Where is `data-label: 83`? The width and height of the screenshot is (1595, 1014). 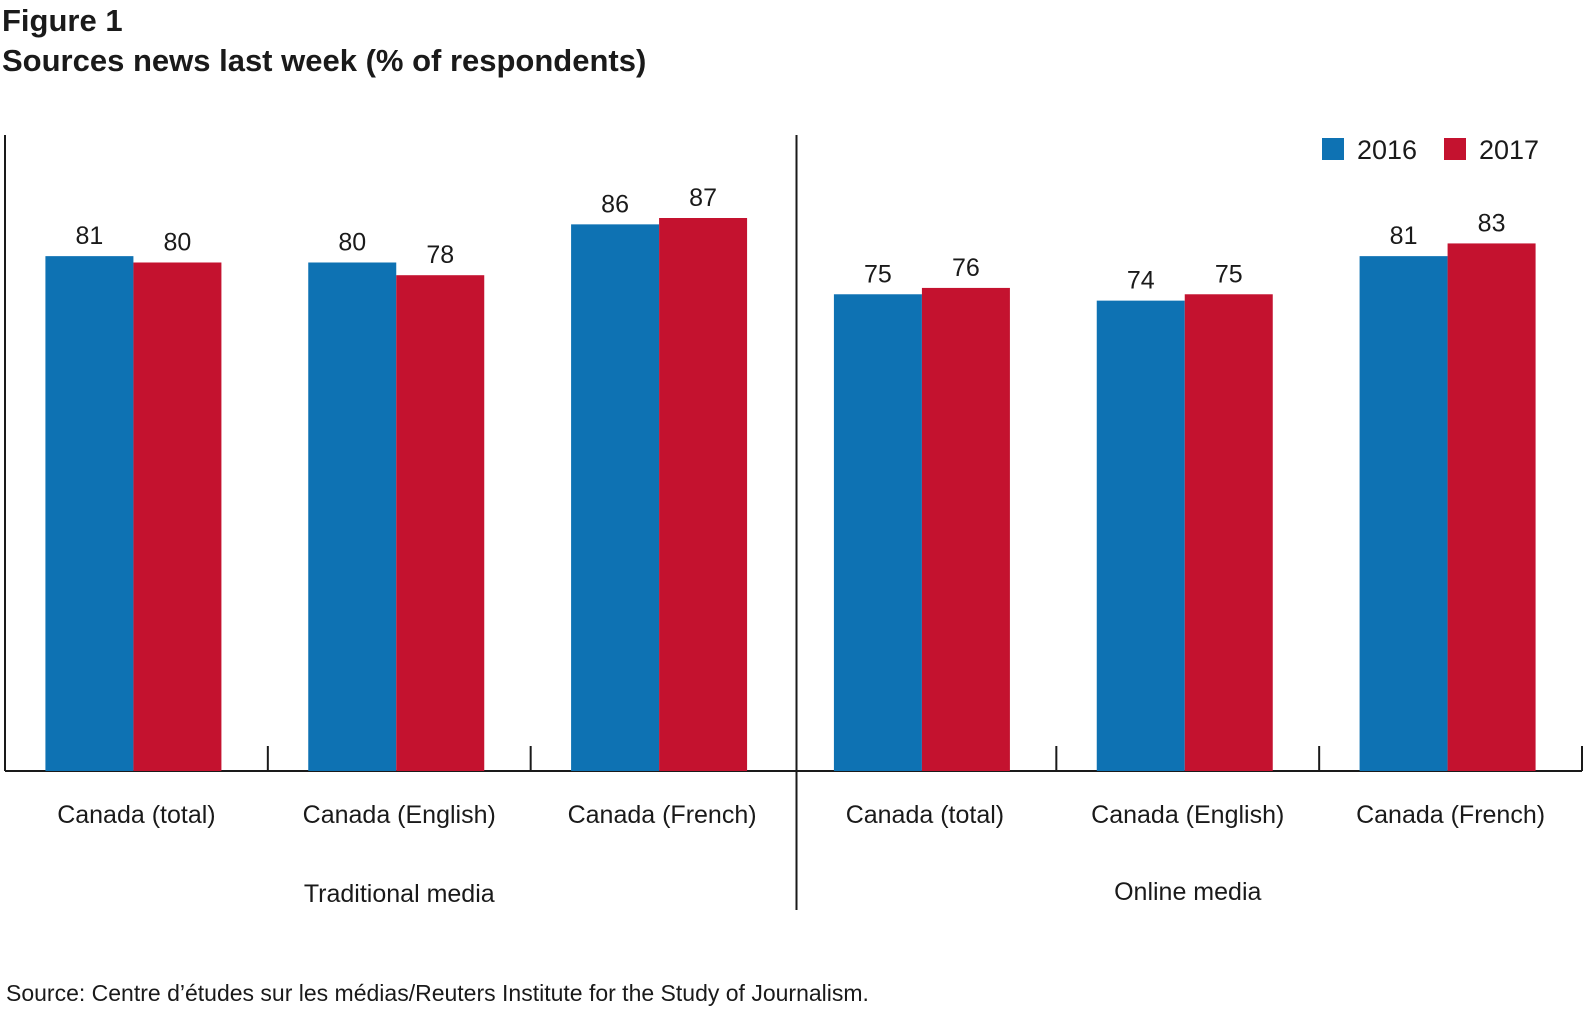
data-label: 83 is located at coordinates (1492, 223).